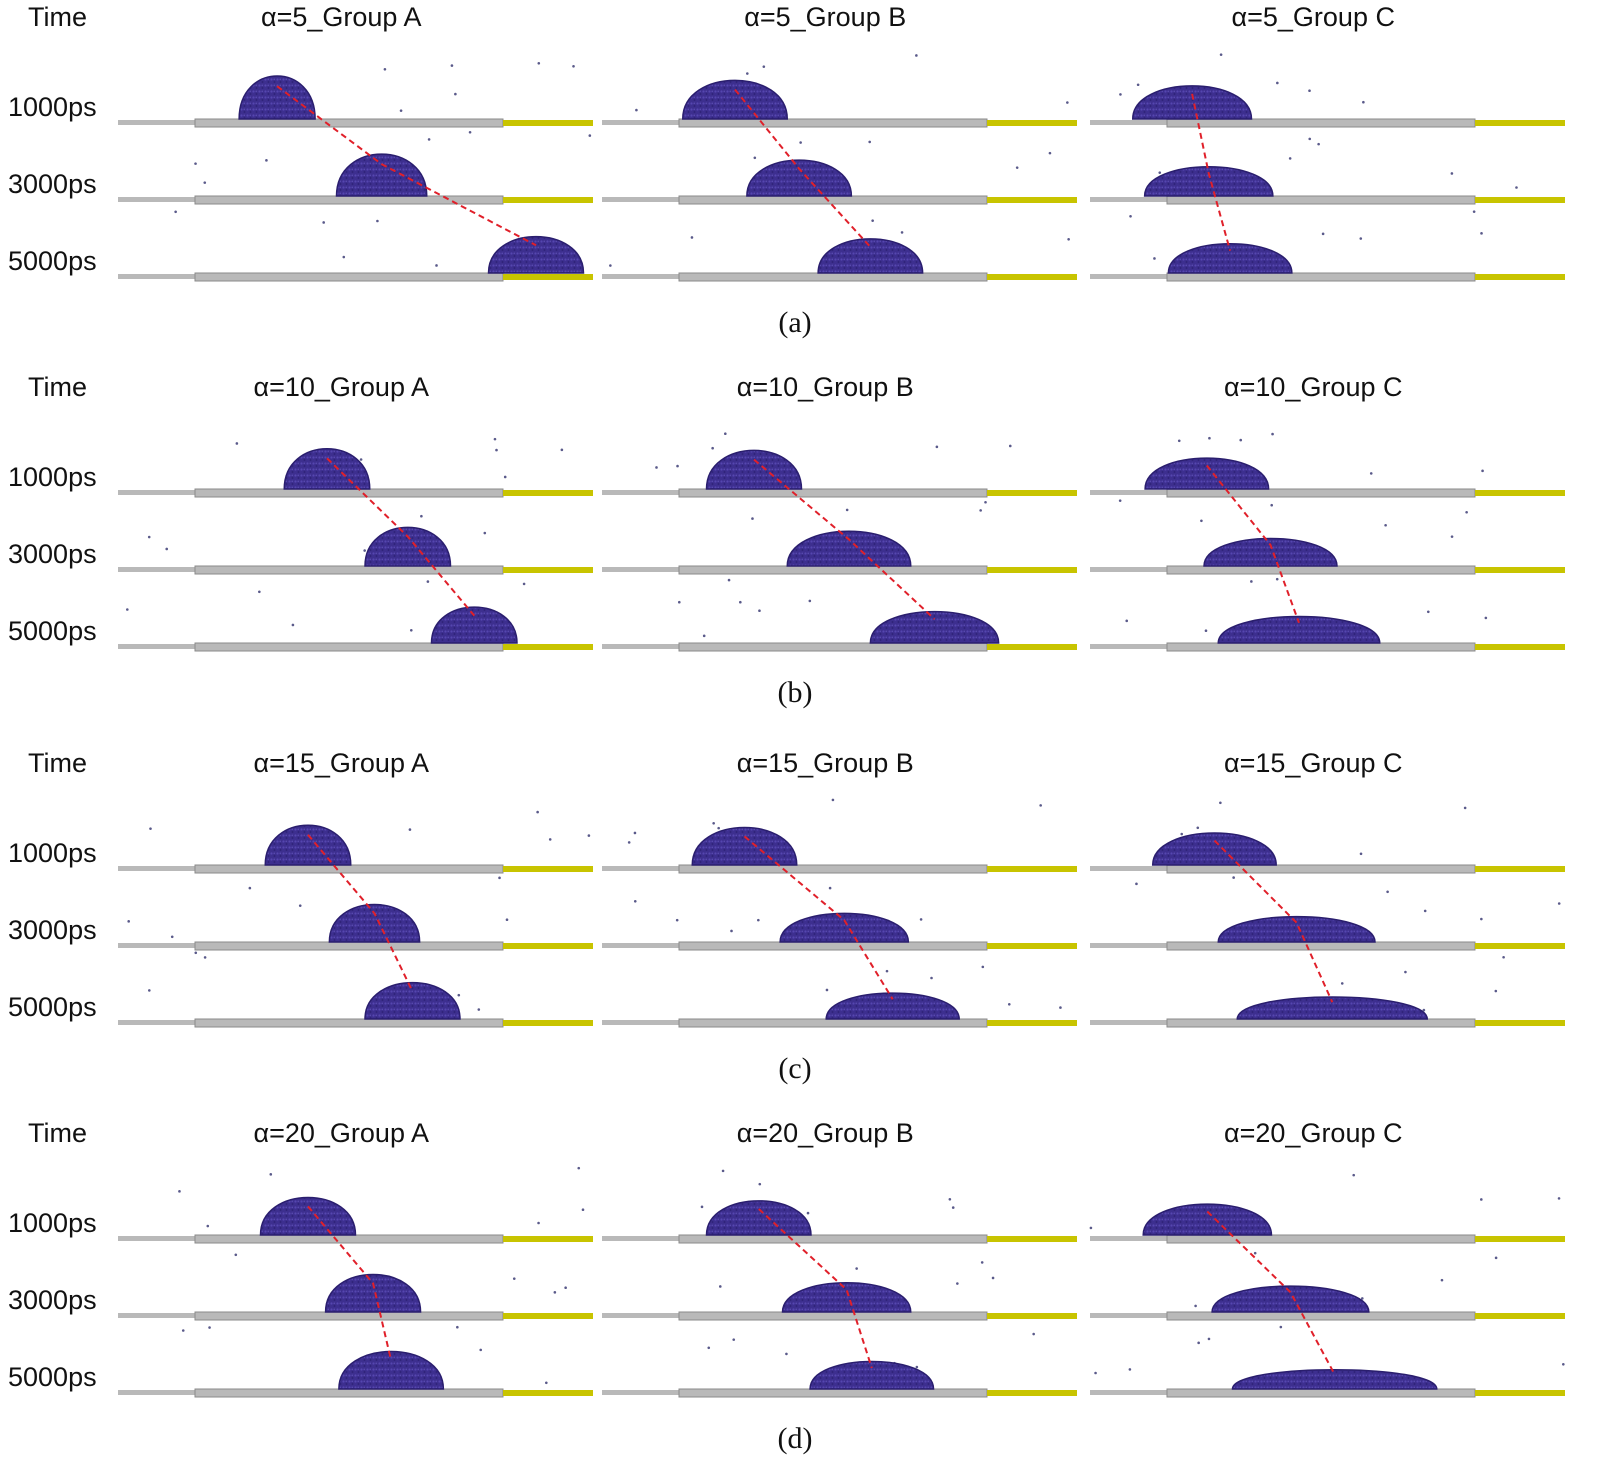 This screenshot has height=1483, width=1605. Describe the element at coordinates (1327, 1258) in the screenshot. I see `group-3-2: α=20_Group C` at that location.